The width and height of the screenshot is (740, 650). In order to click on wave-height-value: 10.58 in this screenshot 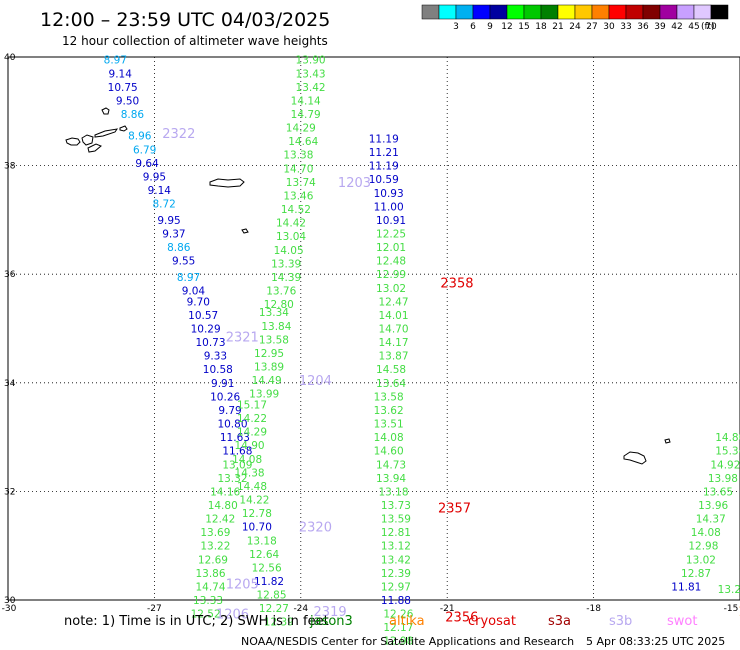, I will do `click(218, 370)`.